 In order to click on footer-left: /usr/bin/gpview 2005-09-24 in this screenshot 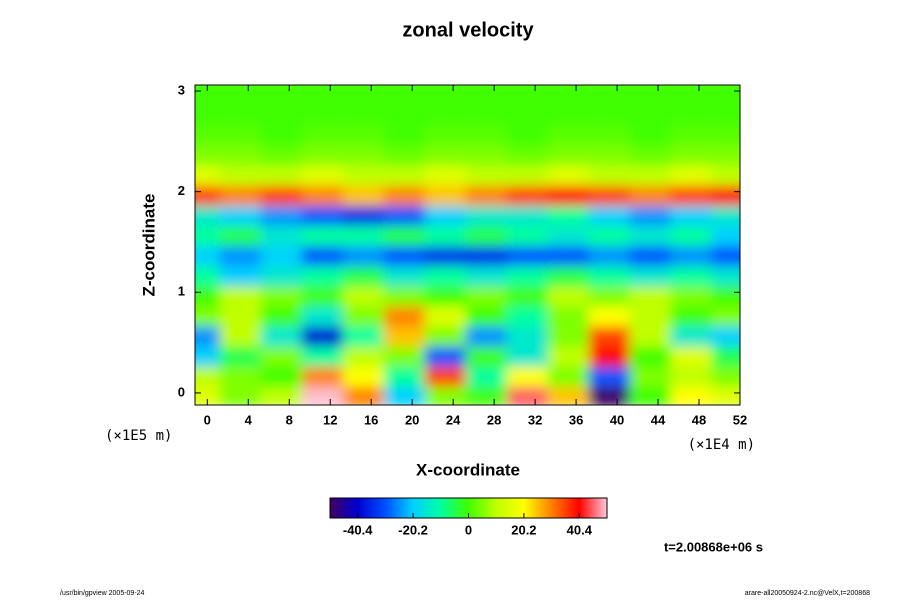, I will do `click(102, 593)`.